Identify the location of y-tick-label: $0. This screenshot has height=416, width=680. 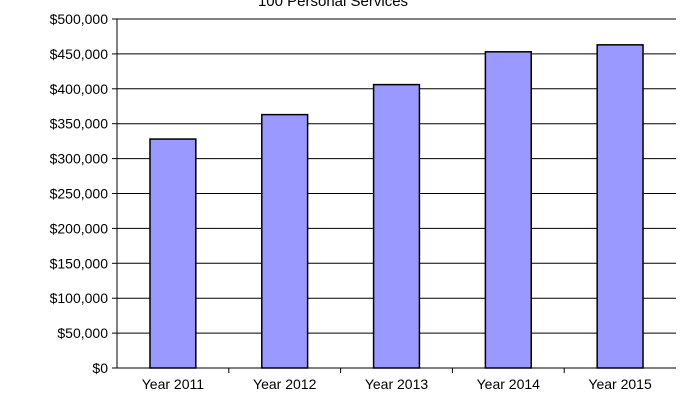
(100, 368).